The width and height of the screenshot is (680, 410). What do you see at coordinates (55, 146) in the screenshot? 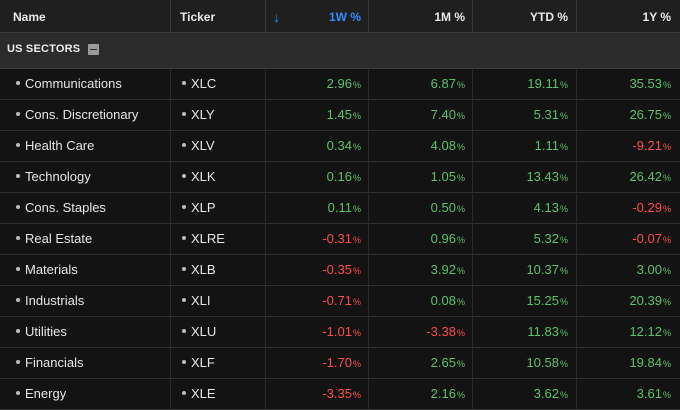
I see `cell-name: Health Care` at bounding box center [55, 146].